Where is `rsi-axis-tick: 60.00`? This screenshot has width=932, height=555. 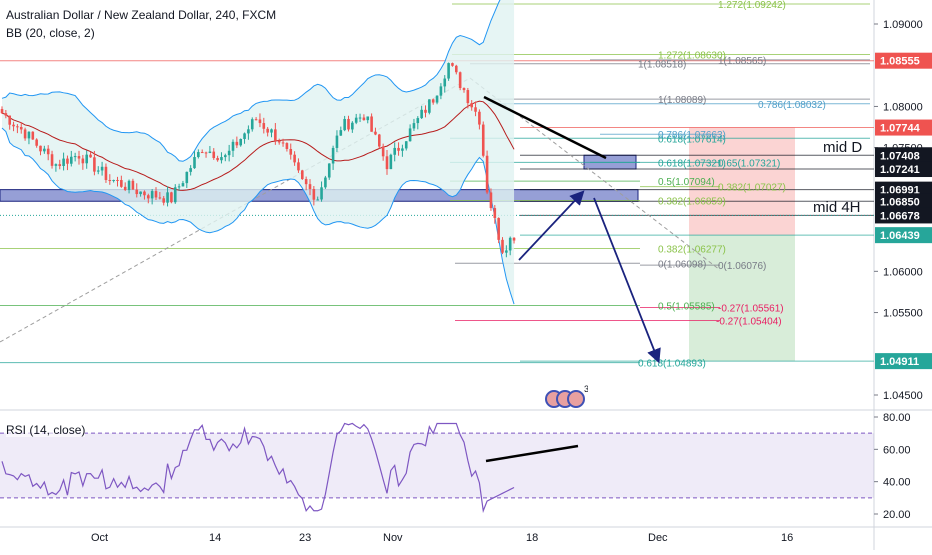
rsi-axis-tick: 60.00 is located at coordinates (897, 450).